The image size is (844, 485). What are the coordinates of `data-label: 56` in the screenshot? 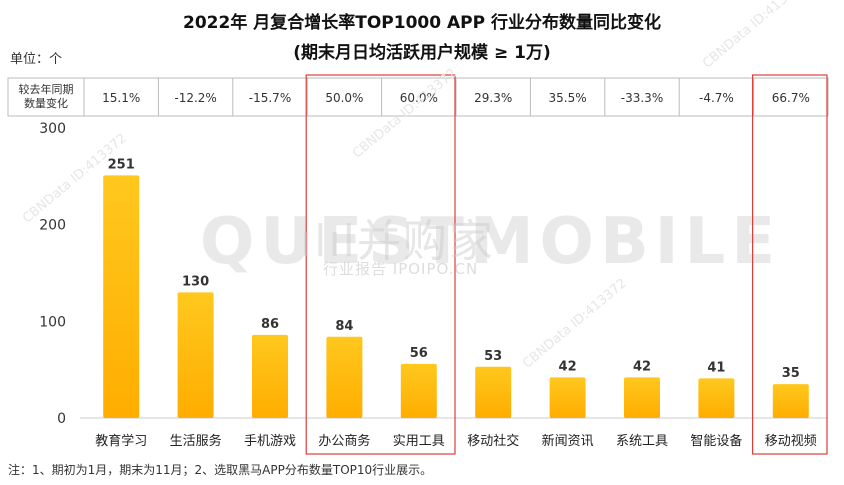 It's located at (419, 353).